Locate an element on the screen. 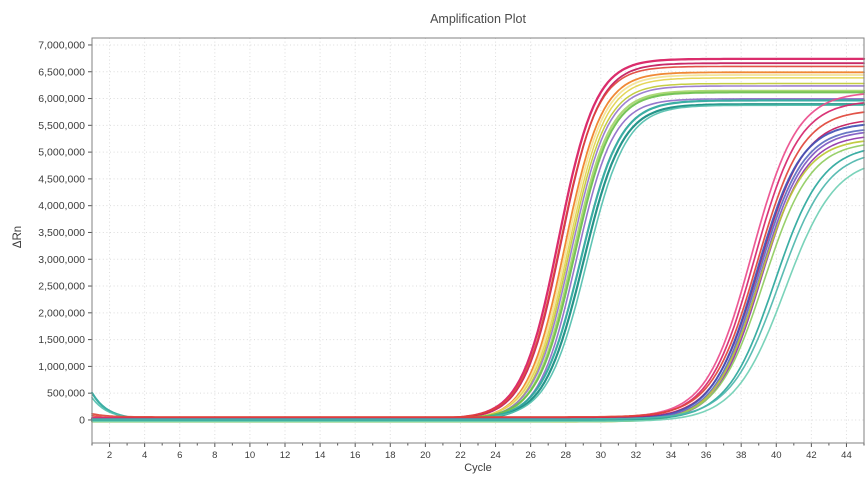  x-axis-title: Cycle is located at coordinates (478, 468).